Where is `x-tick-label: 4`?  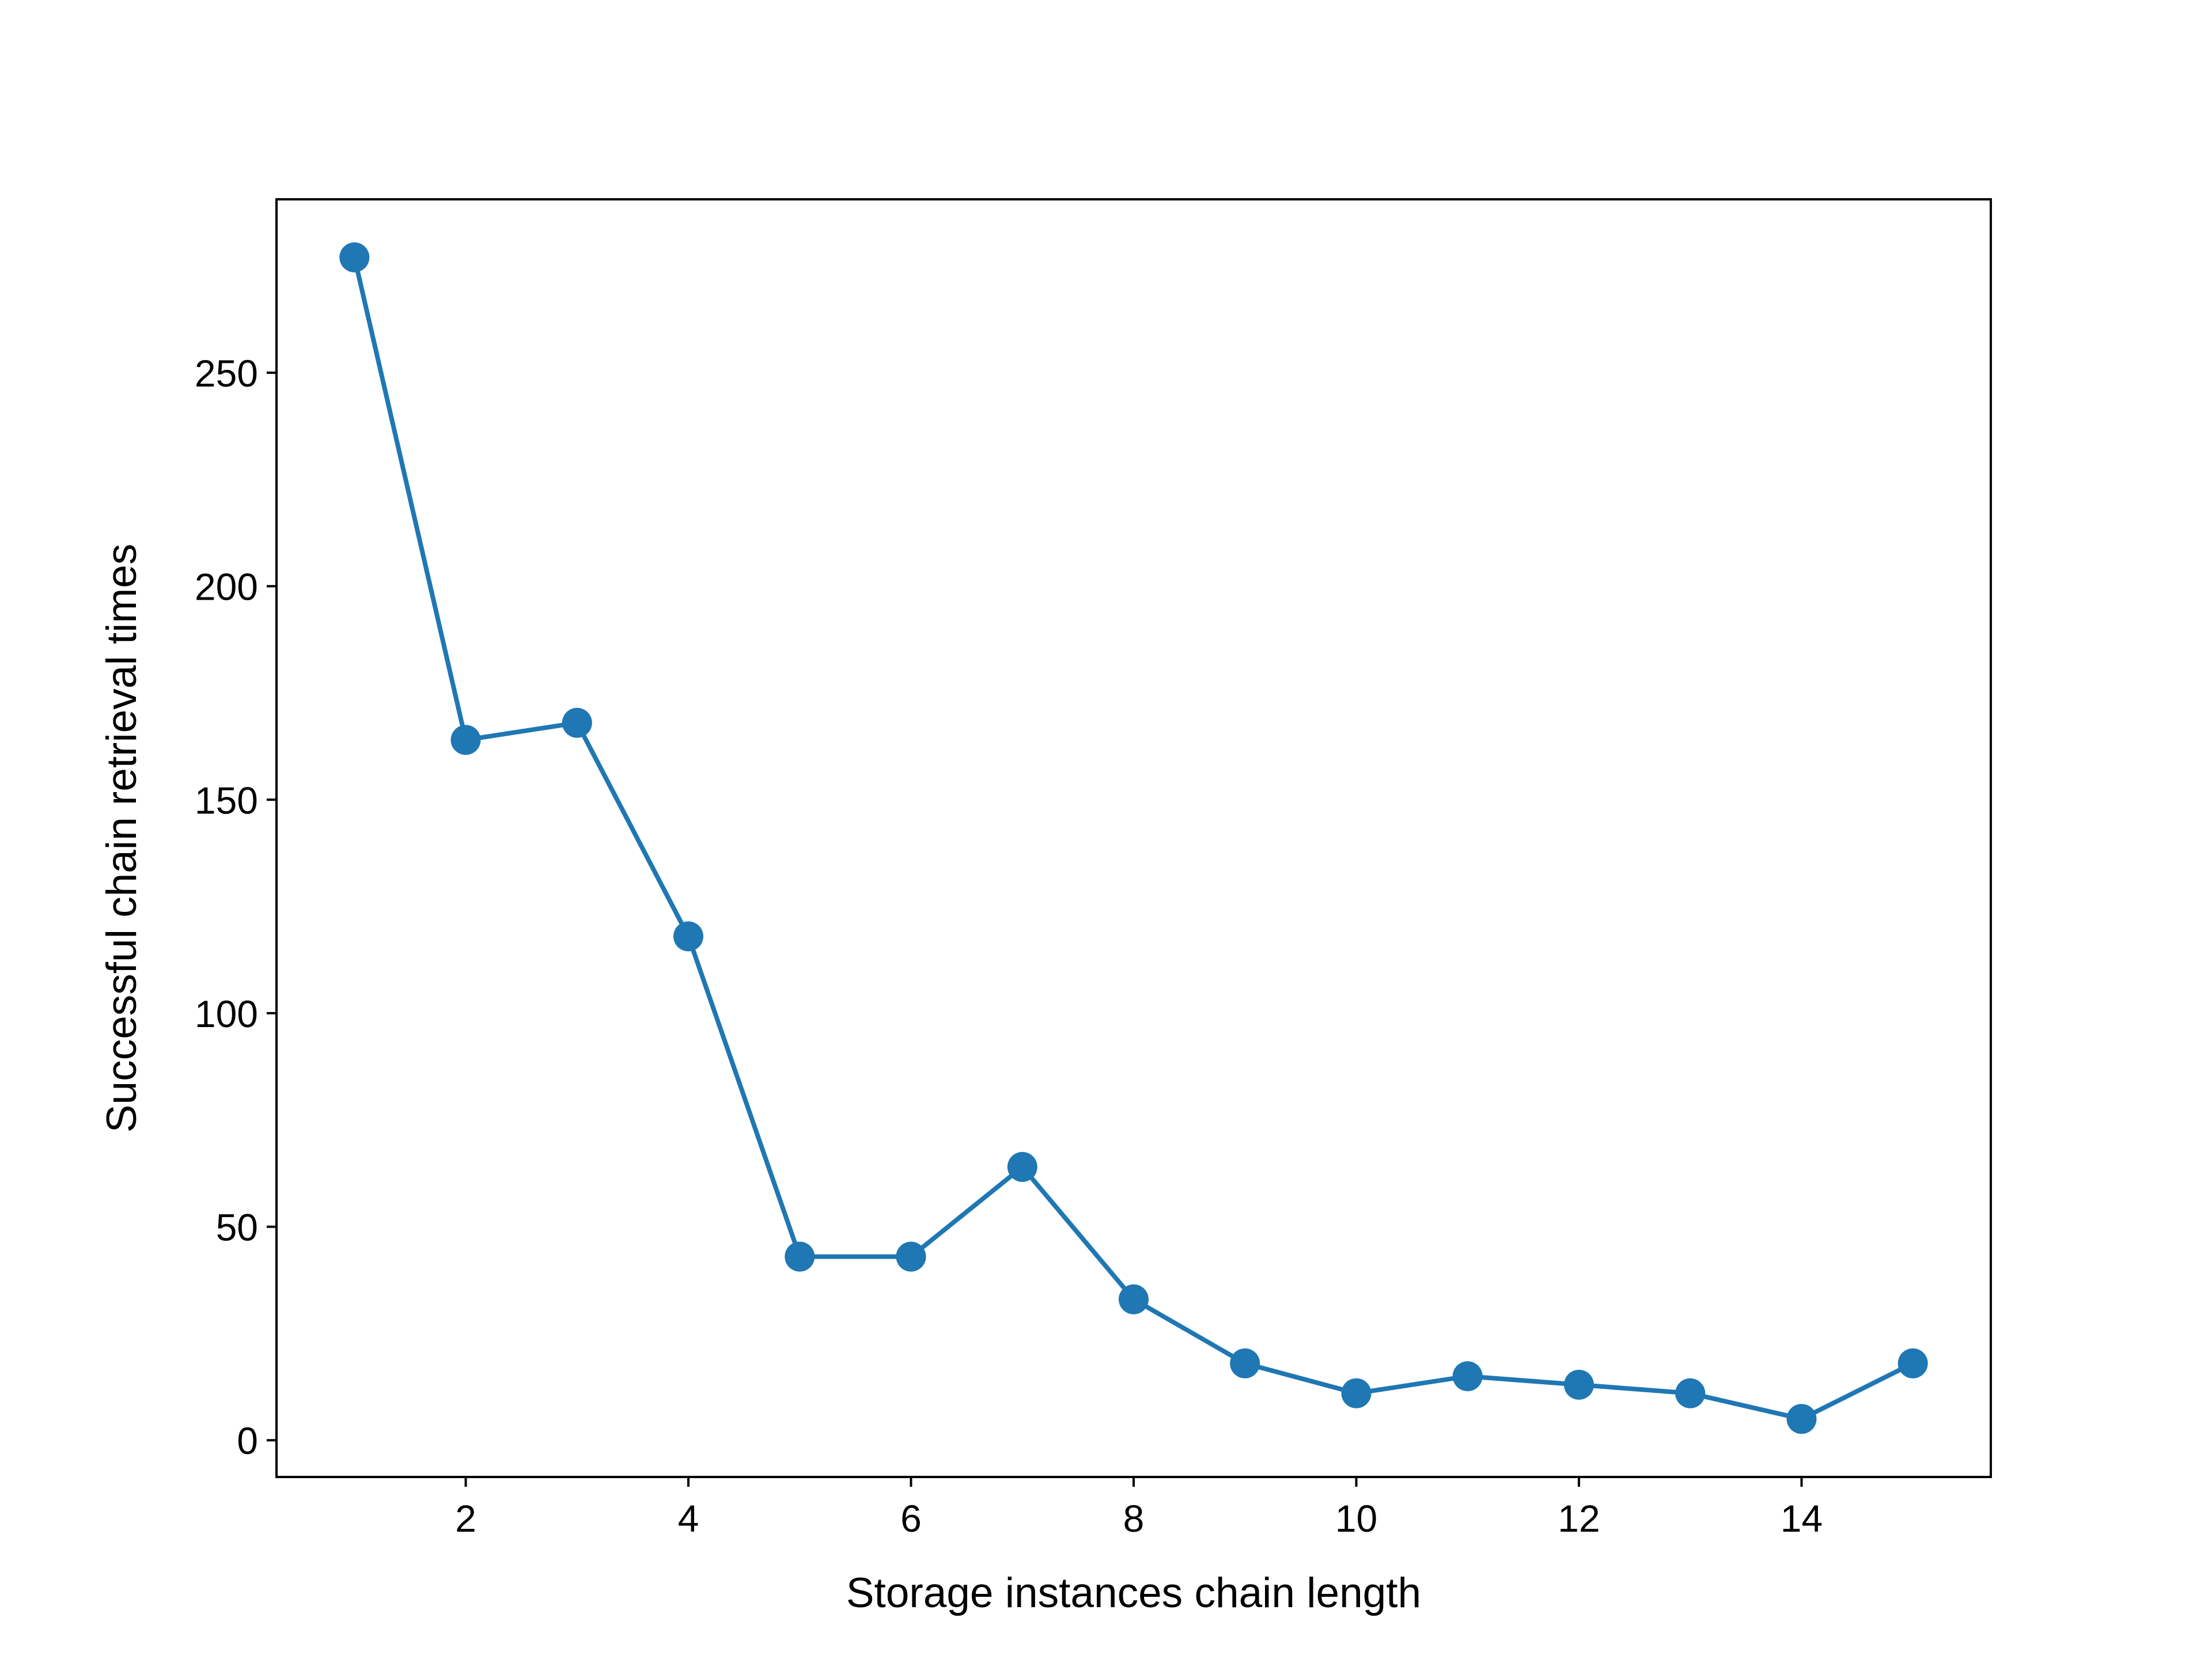
x-tick-label: 4 is located at coordinates (688, 1518).